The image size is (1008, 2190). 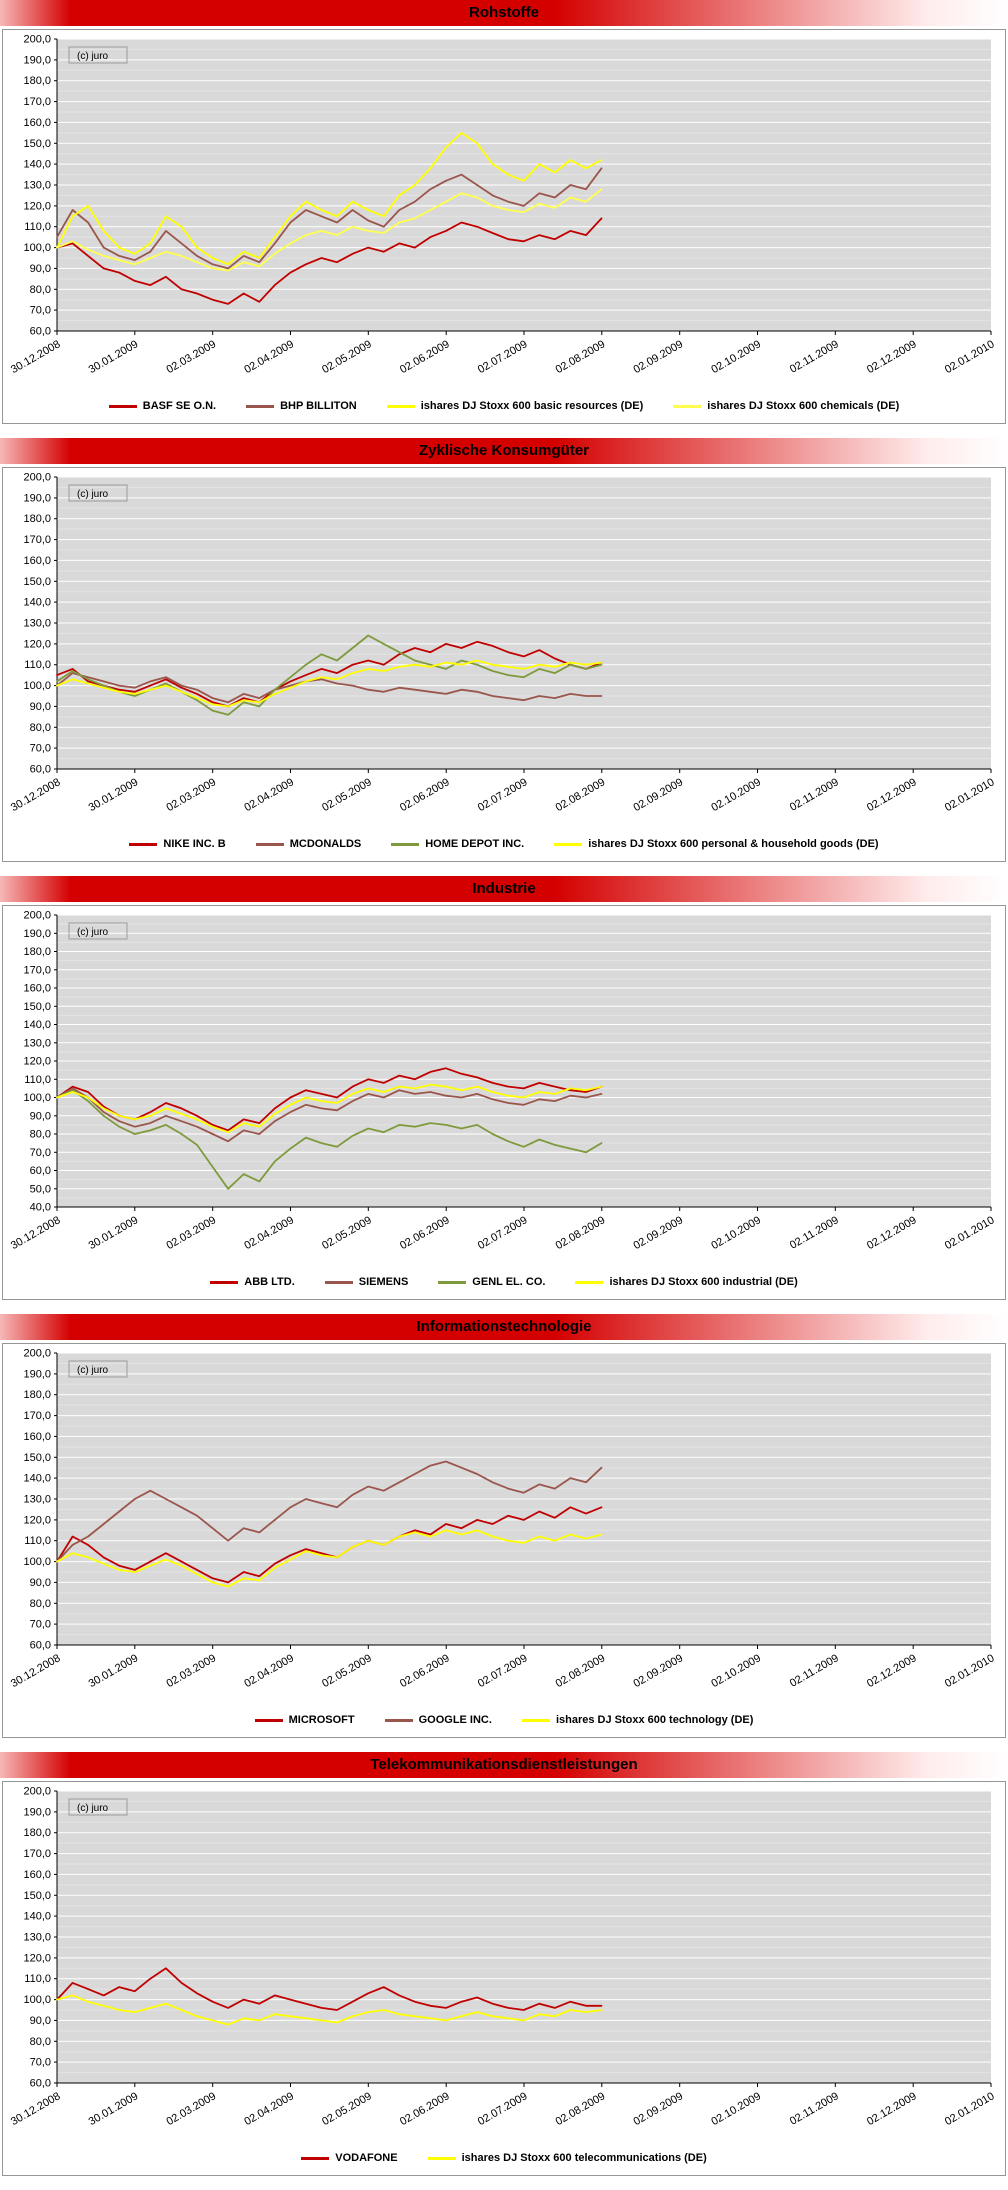 I want to click on y-tick-label: 200,0, so click(x=37, y=916).